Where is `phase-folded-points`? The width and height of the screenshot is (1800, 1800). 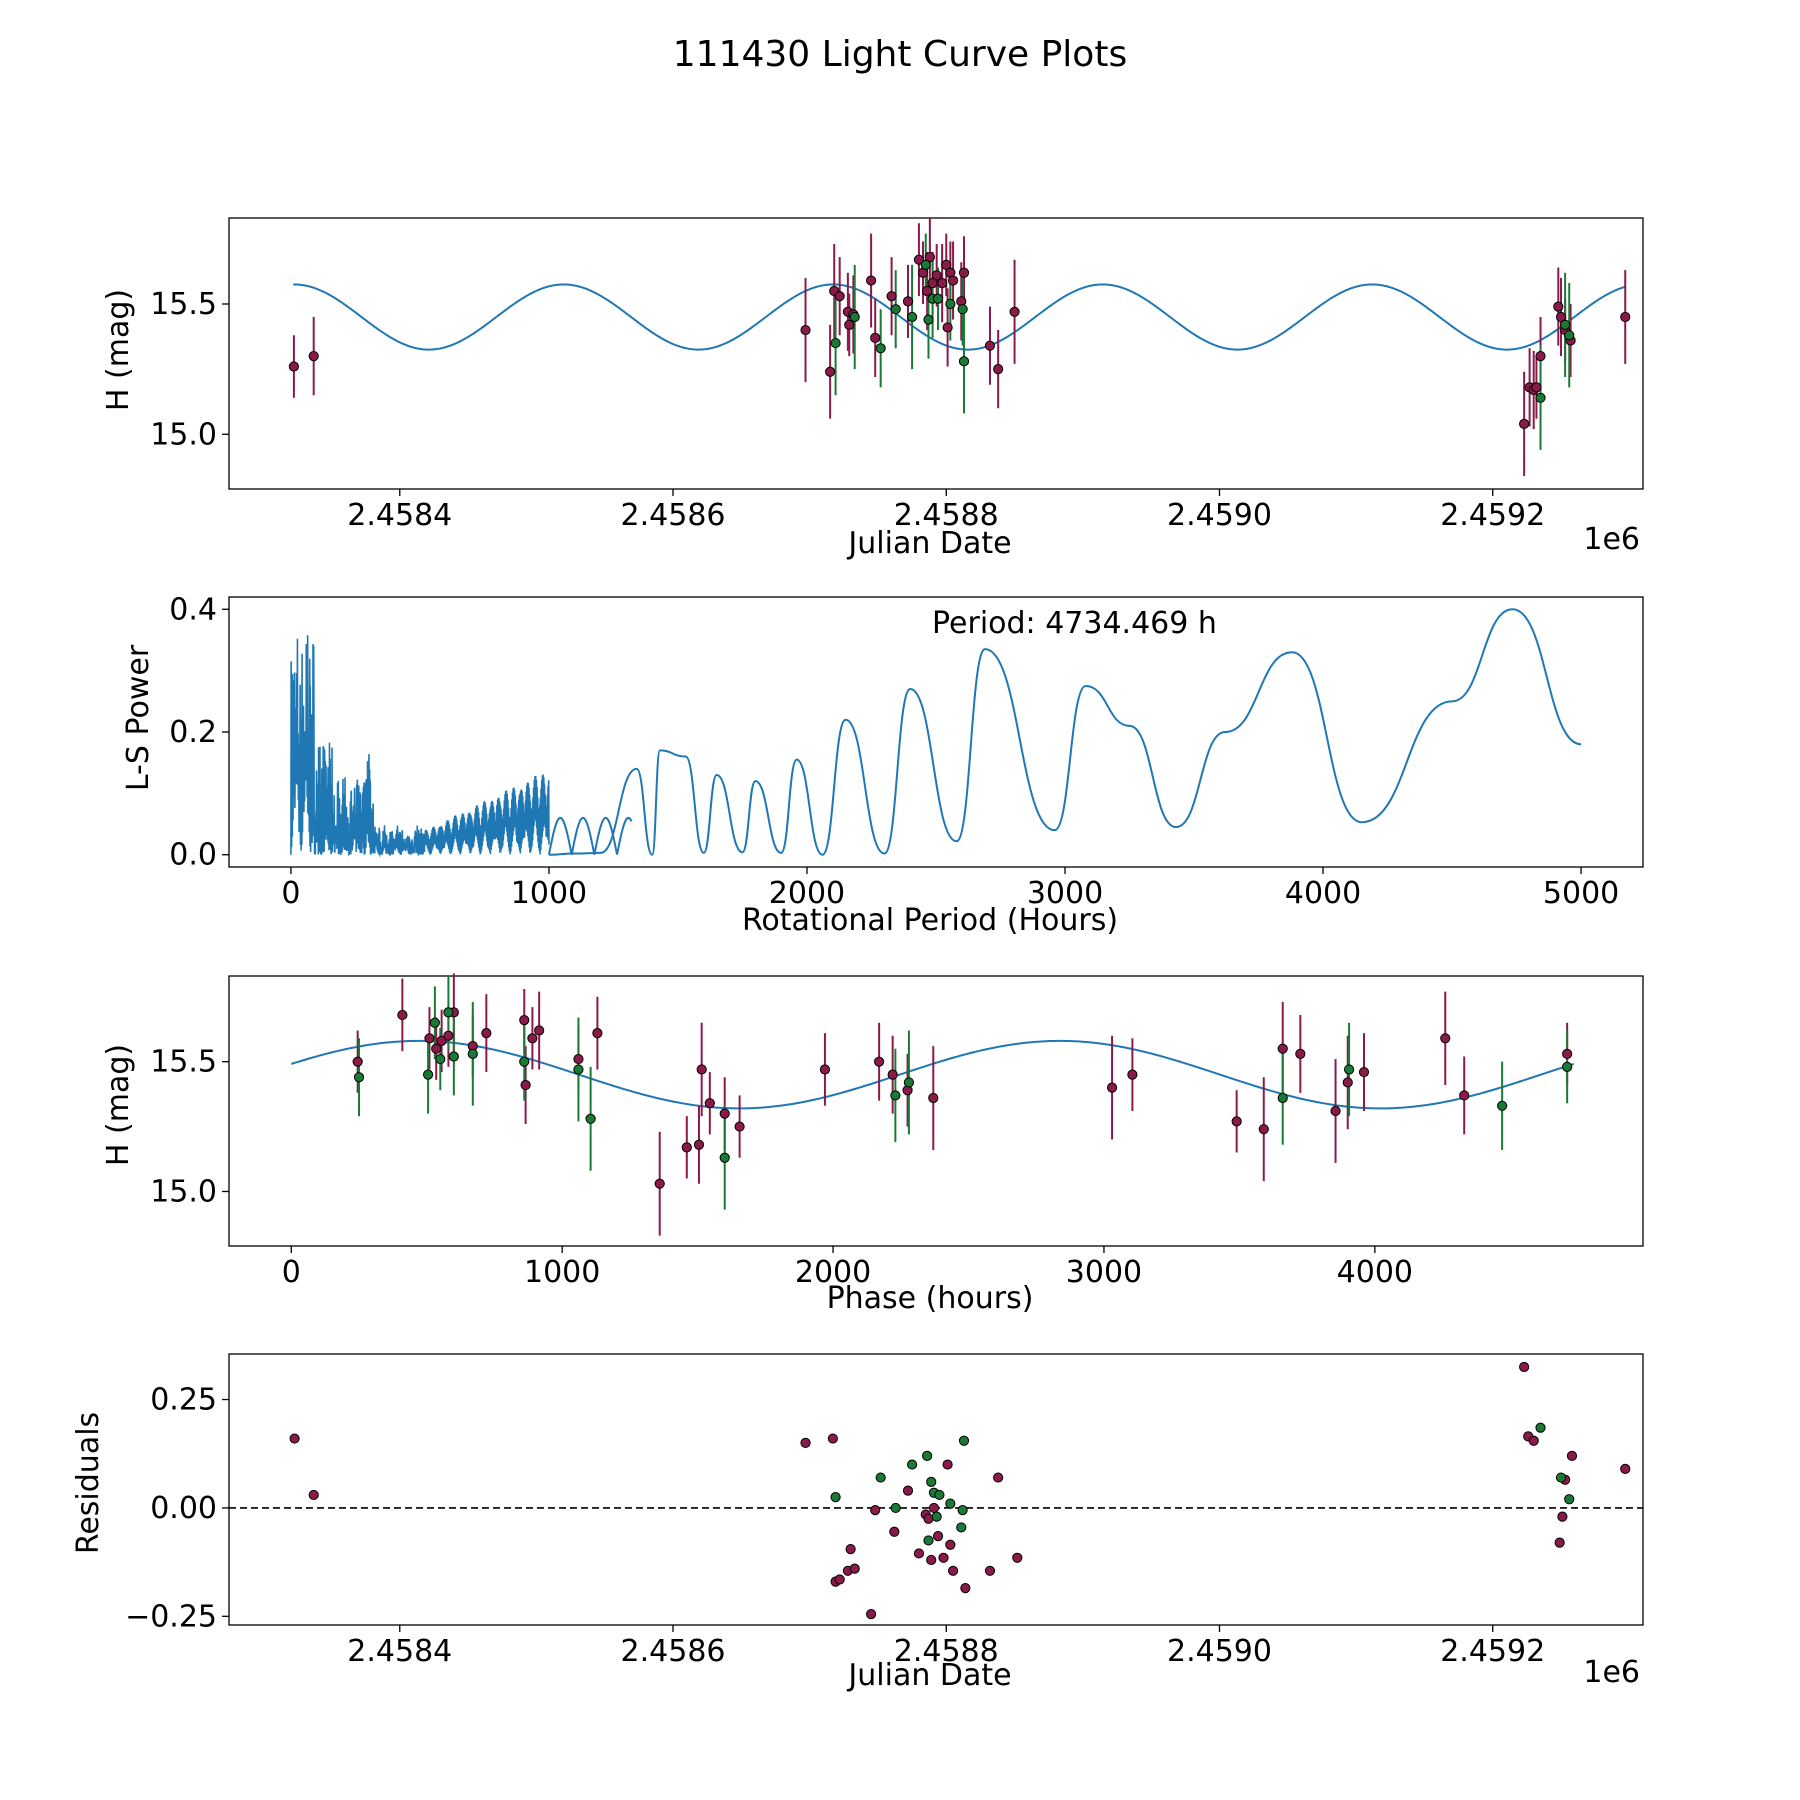 phase-folded-points is located at coordinates (962, 1104).